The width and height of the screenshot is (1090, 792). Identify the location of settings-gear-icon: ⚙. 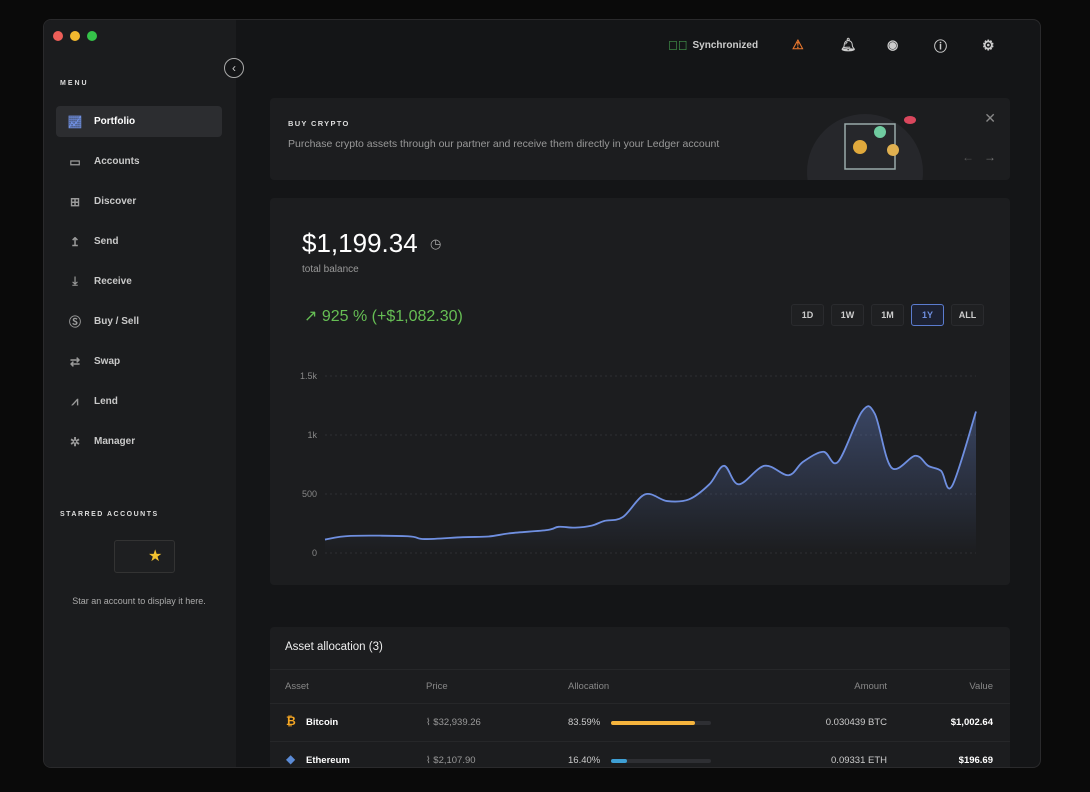
(988, 44).